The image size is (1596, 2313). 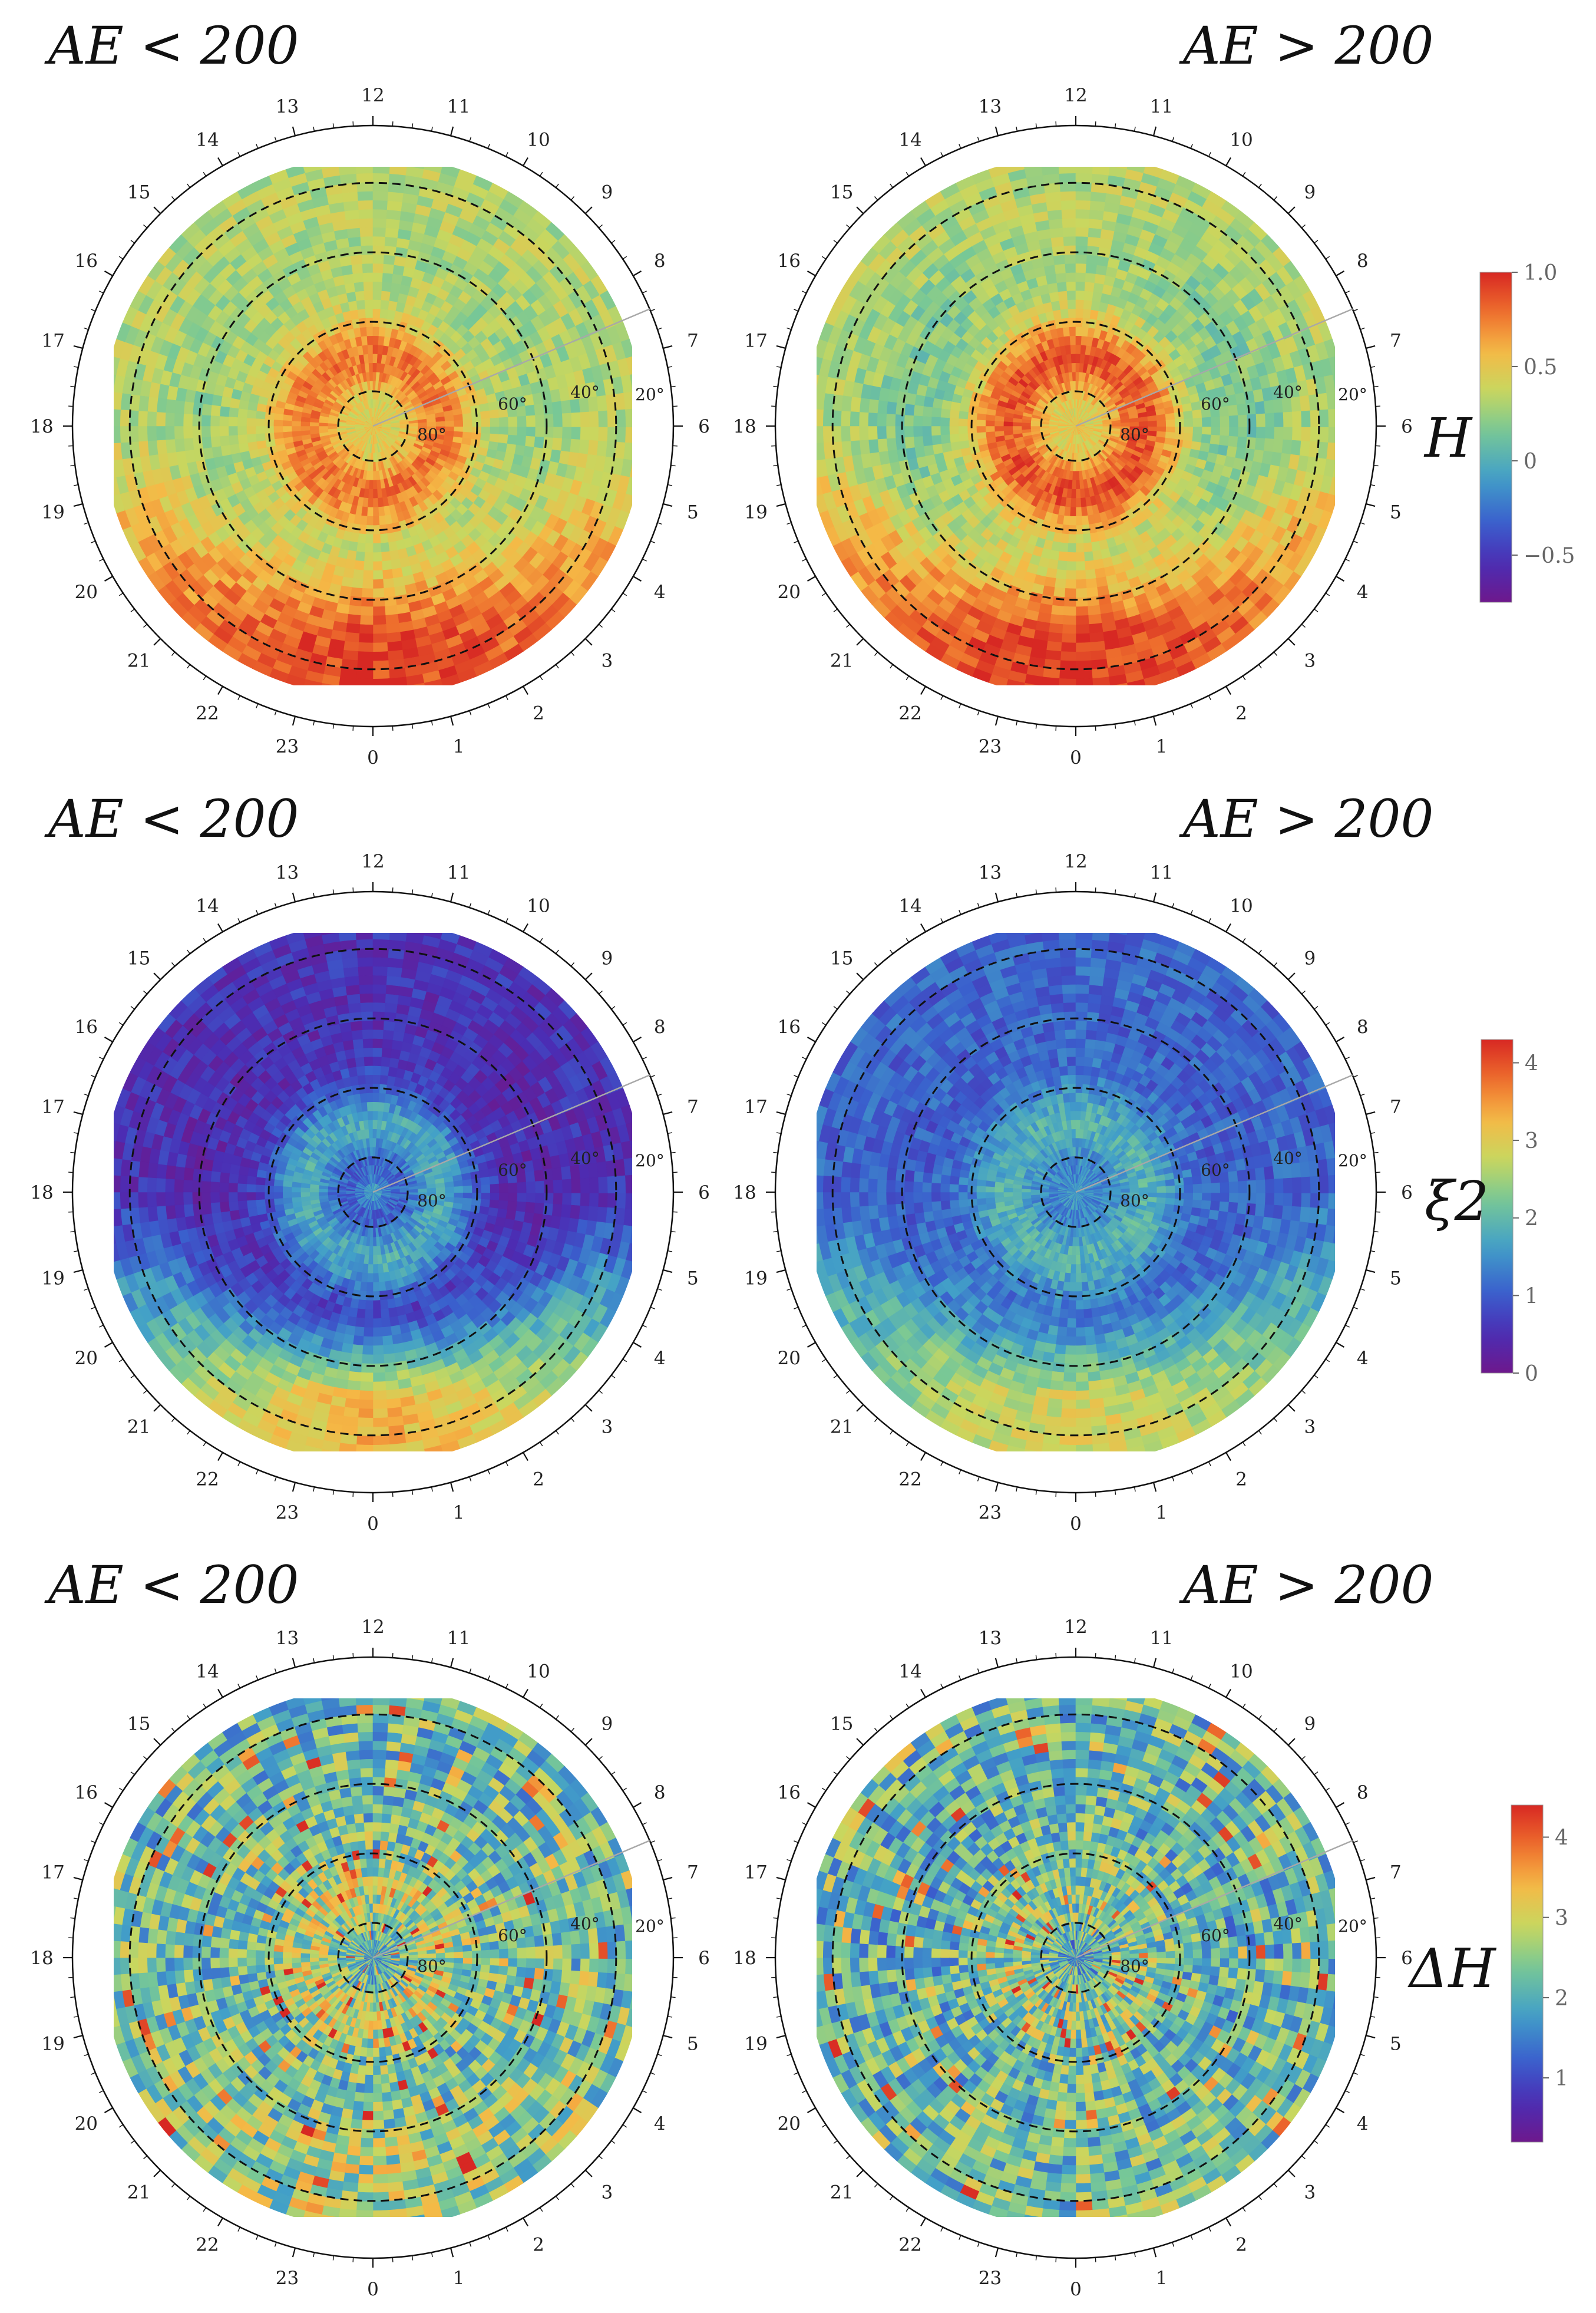 I want to click on hour-label: 14, so click(x=207, y=139).